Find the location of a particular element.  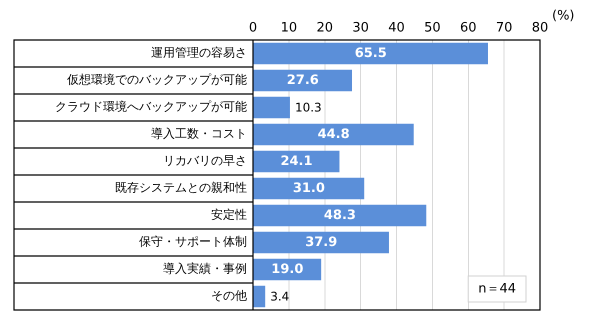

data-label: 37.9 is located at coordinates (321, 242).